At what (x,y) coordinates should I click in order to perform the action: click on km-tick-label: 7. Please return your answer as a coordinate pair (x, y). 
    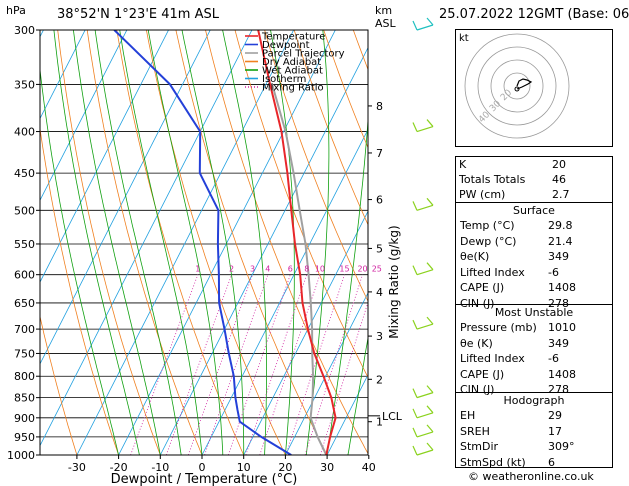
    Looking at the image, I should click on (379, 153).